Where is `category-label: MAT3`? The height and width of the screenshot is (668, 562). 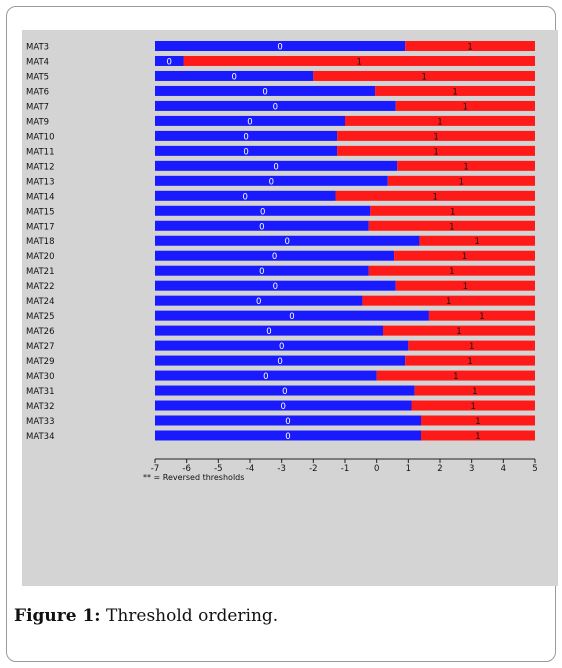
category-label: MAT3 is located at coordinates (37, 48).